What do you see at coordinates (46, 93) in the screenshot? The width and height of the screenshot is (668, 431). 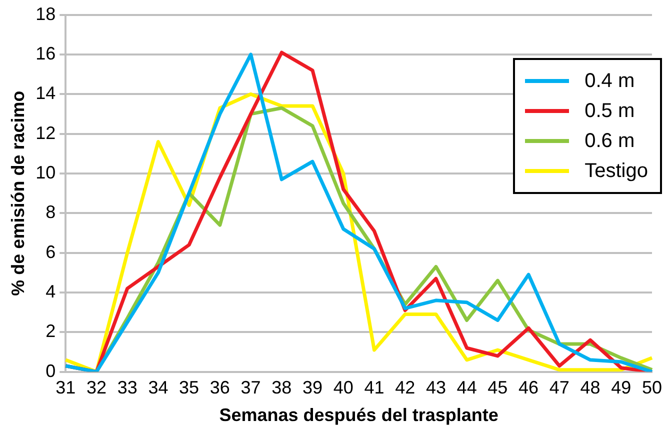 I see `y-tick-label: 14` at bounding box center [46, 93].